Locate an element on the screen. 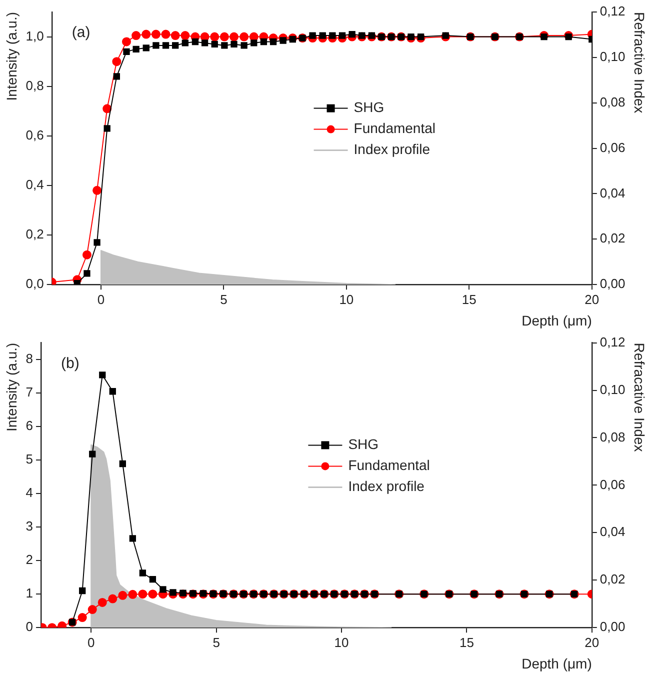  y2-tick-label: 0,06 is located at coordinates (613, 147).